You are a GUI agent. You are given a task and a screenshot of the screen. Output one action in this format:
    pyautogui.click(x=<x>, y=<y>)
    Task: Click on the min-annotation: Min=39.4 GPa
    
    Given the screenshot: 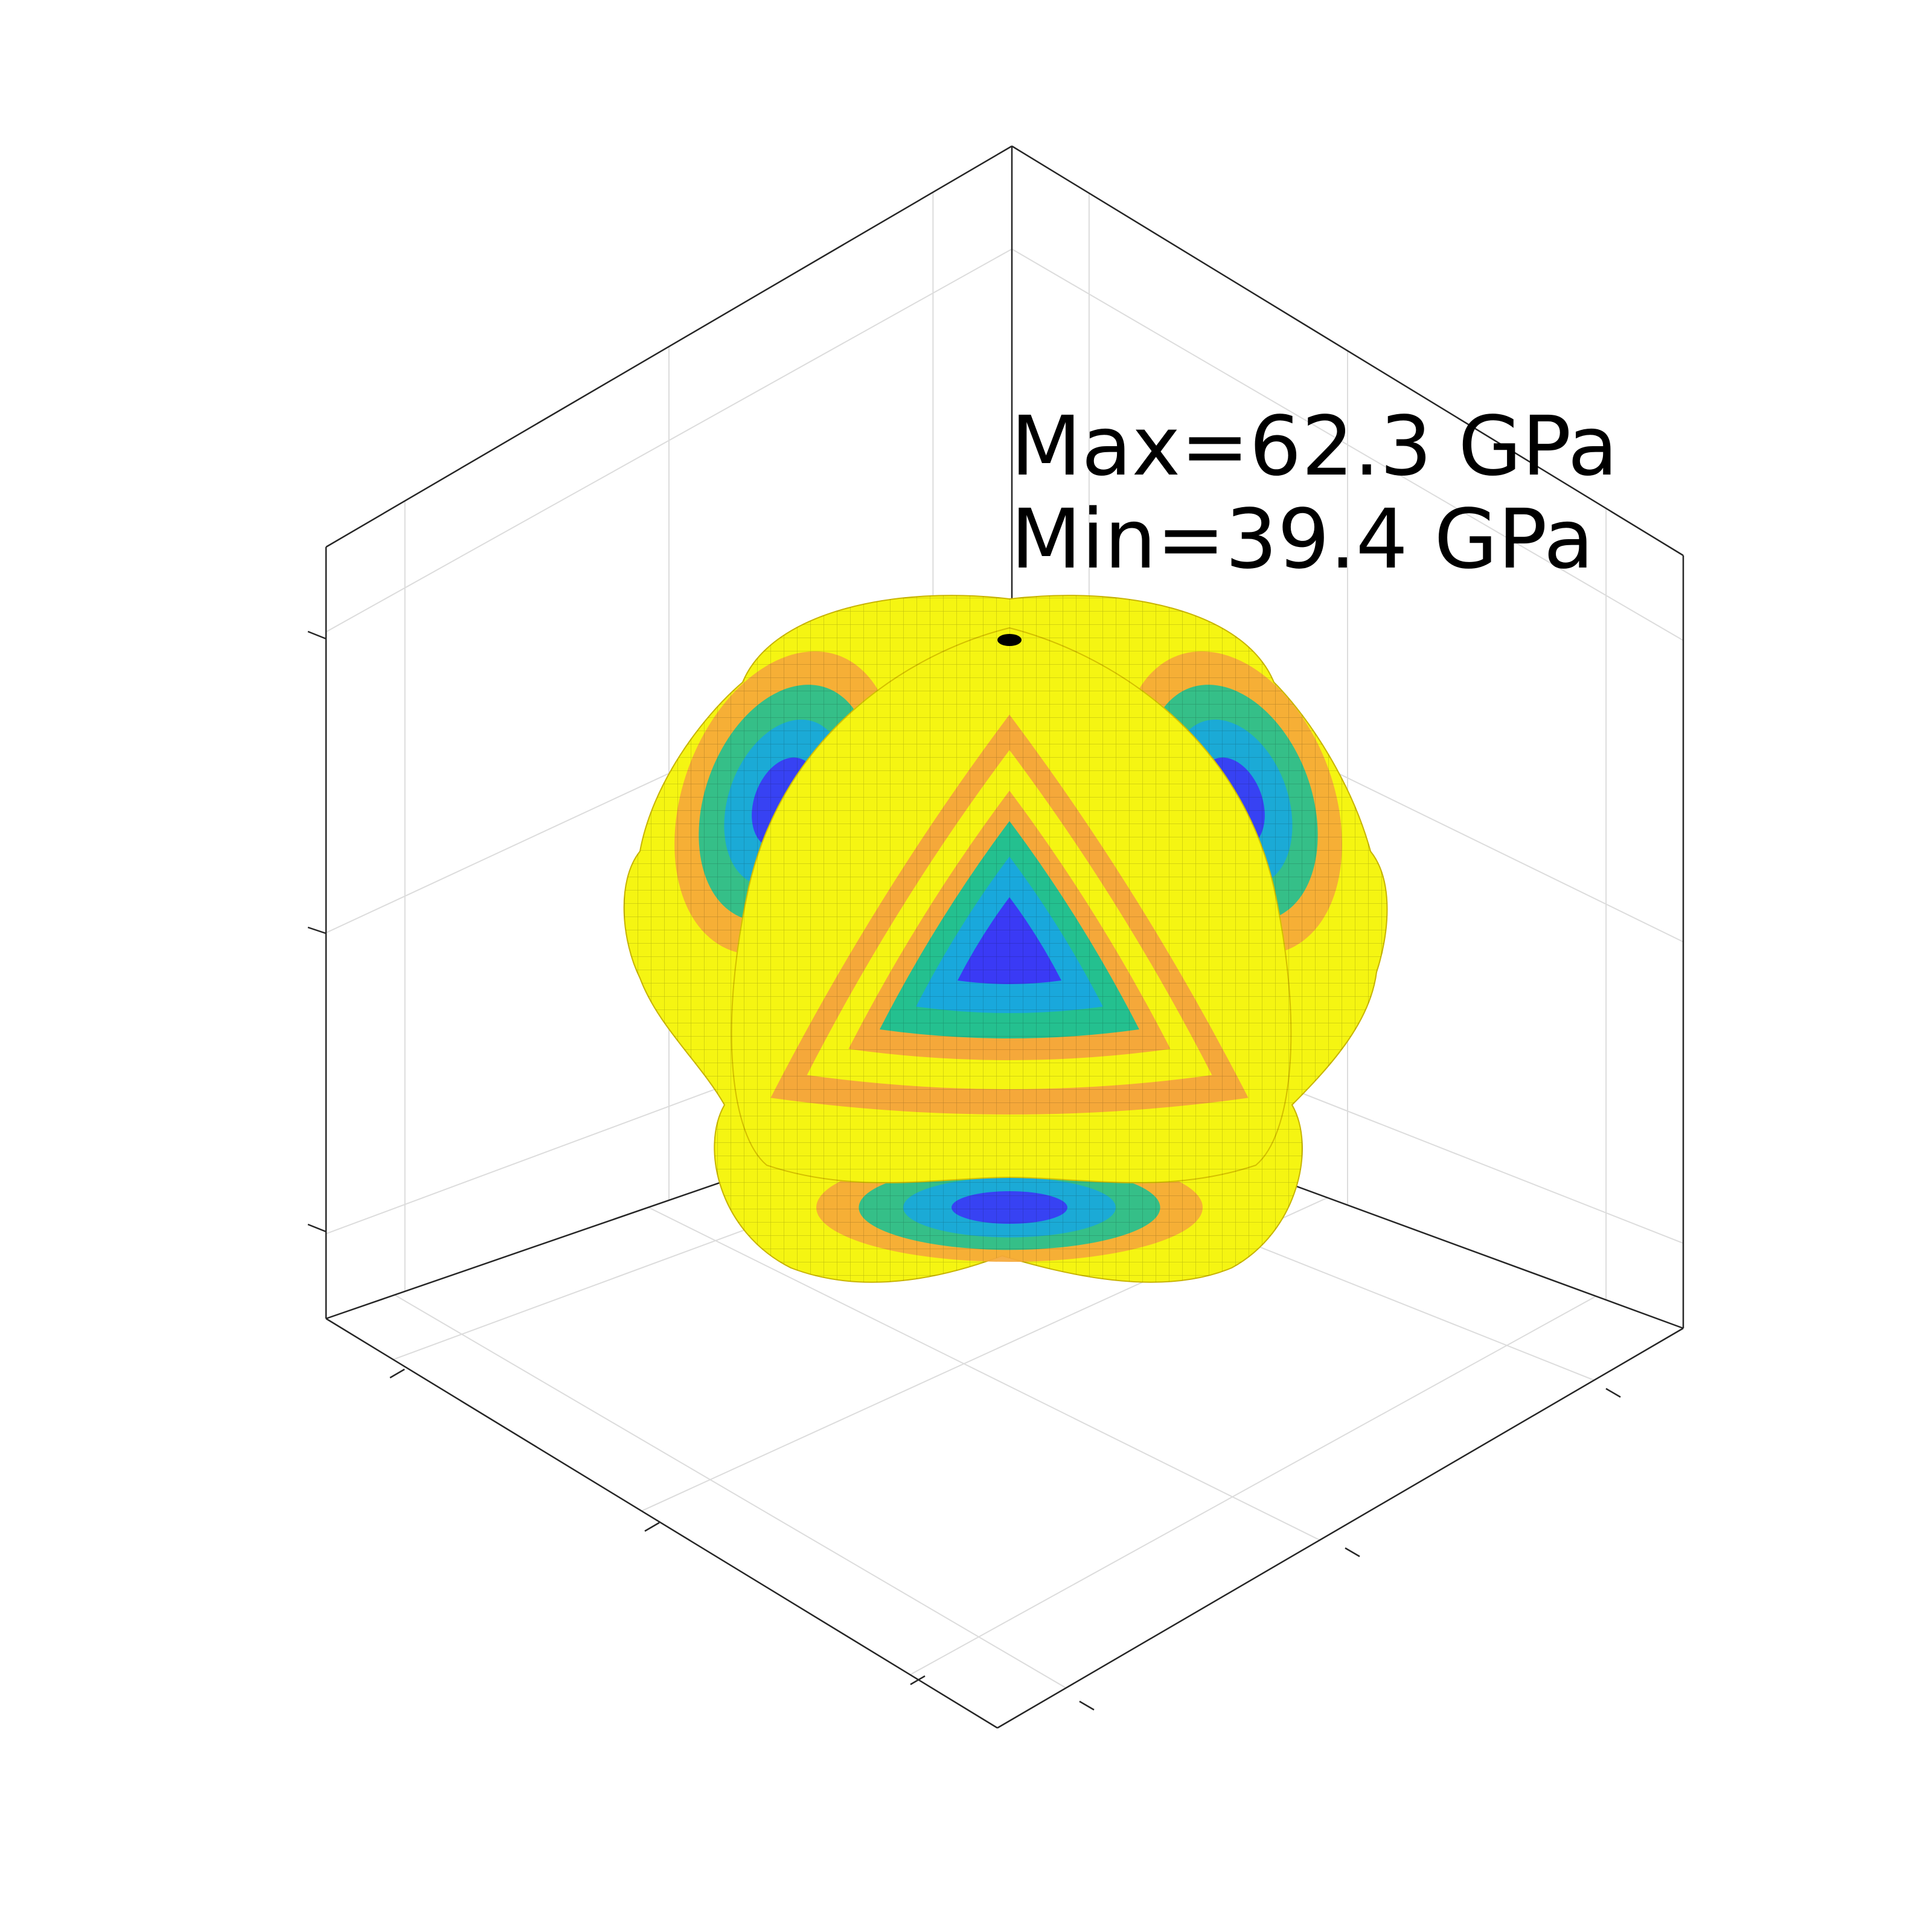 What is the action you would take?
    pyautogui.click(x=1303, y=540)
    